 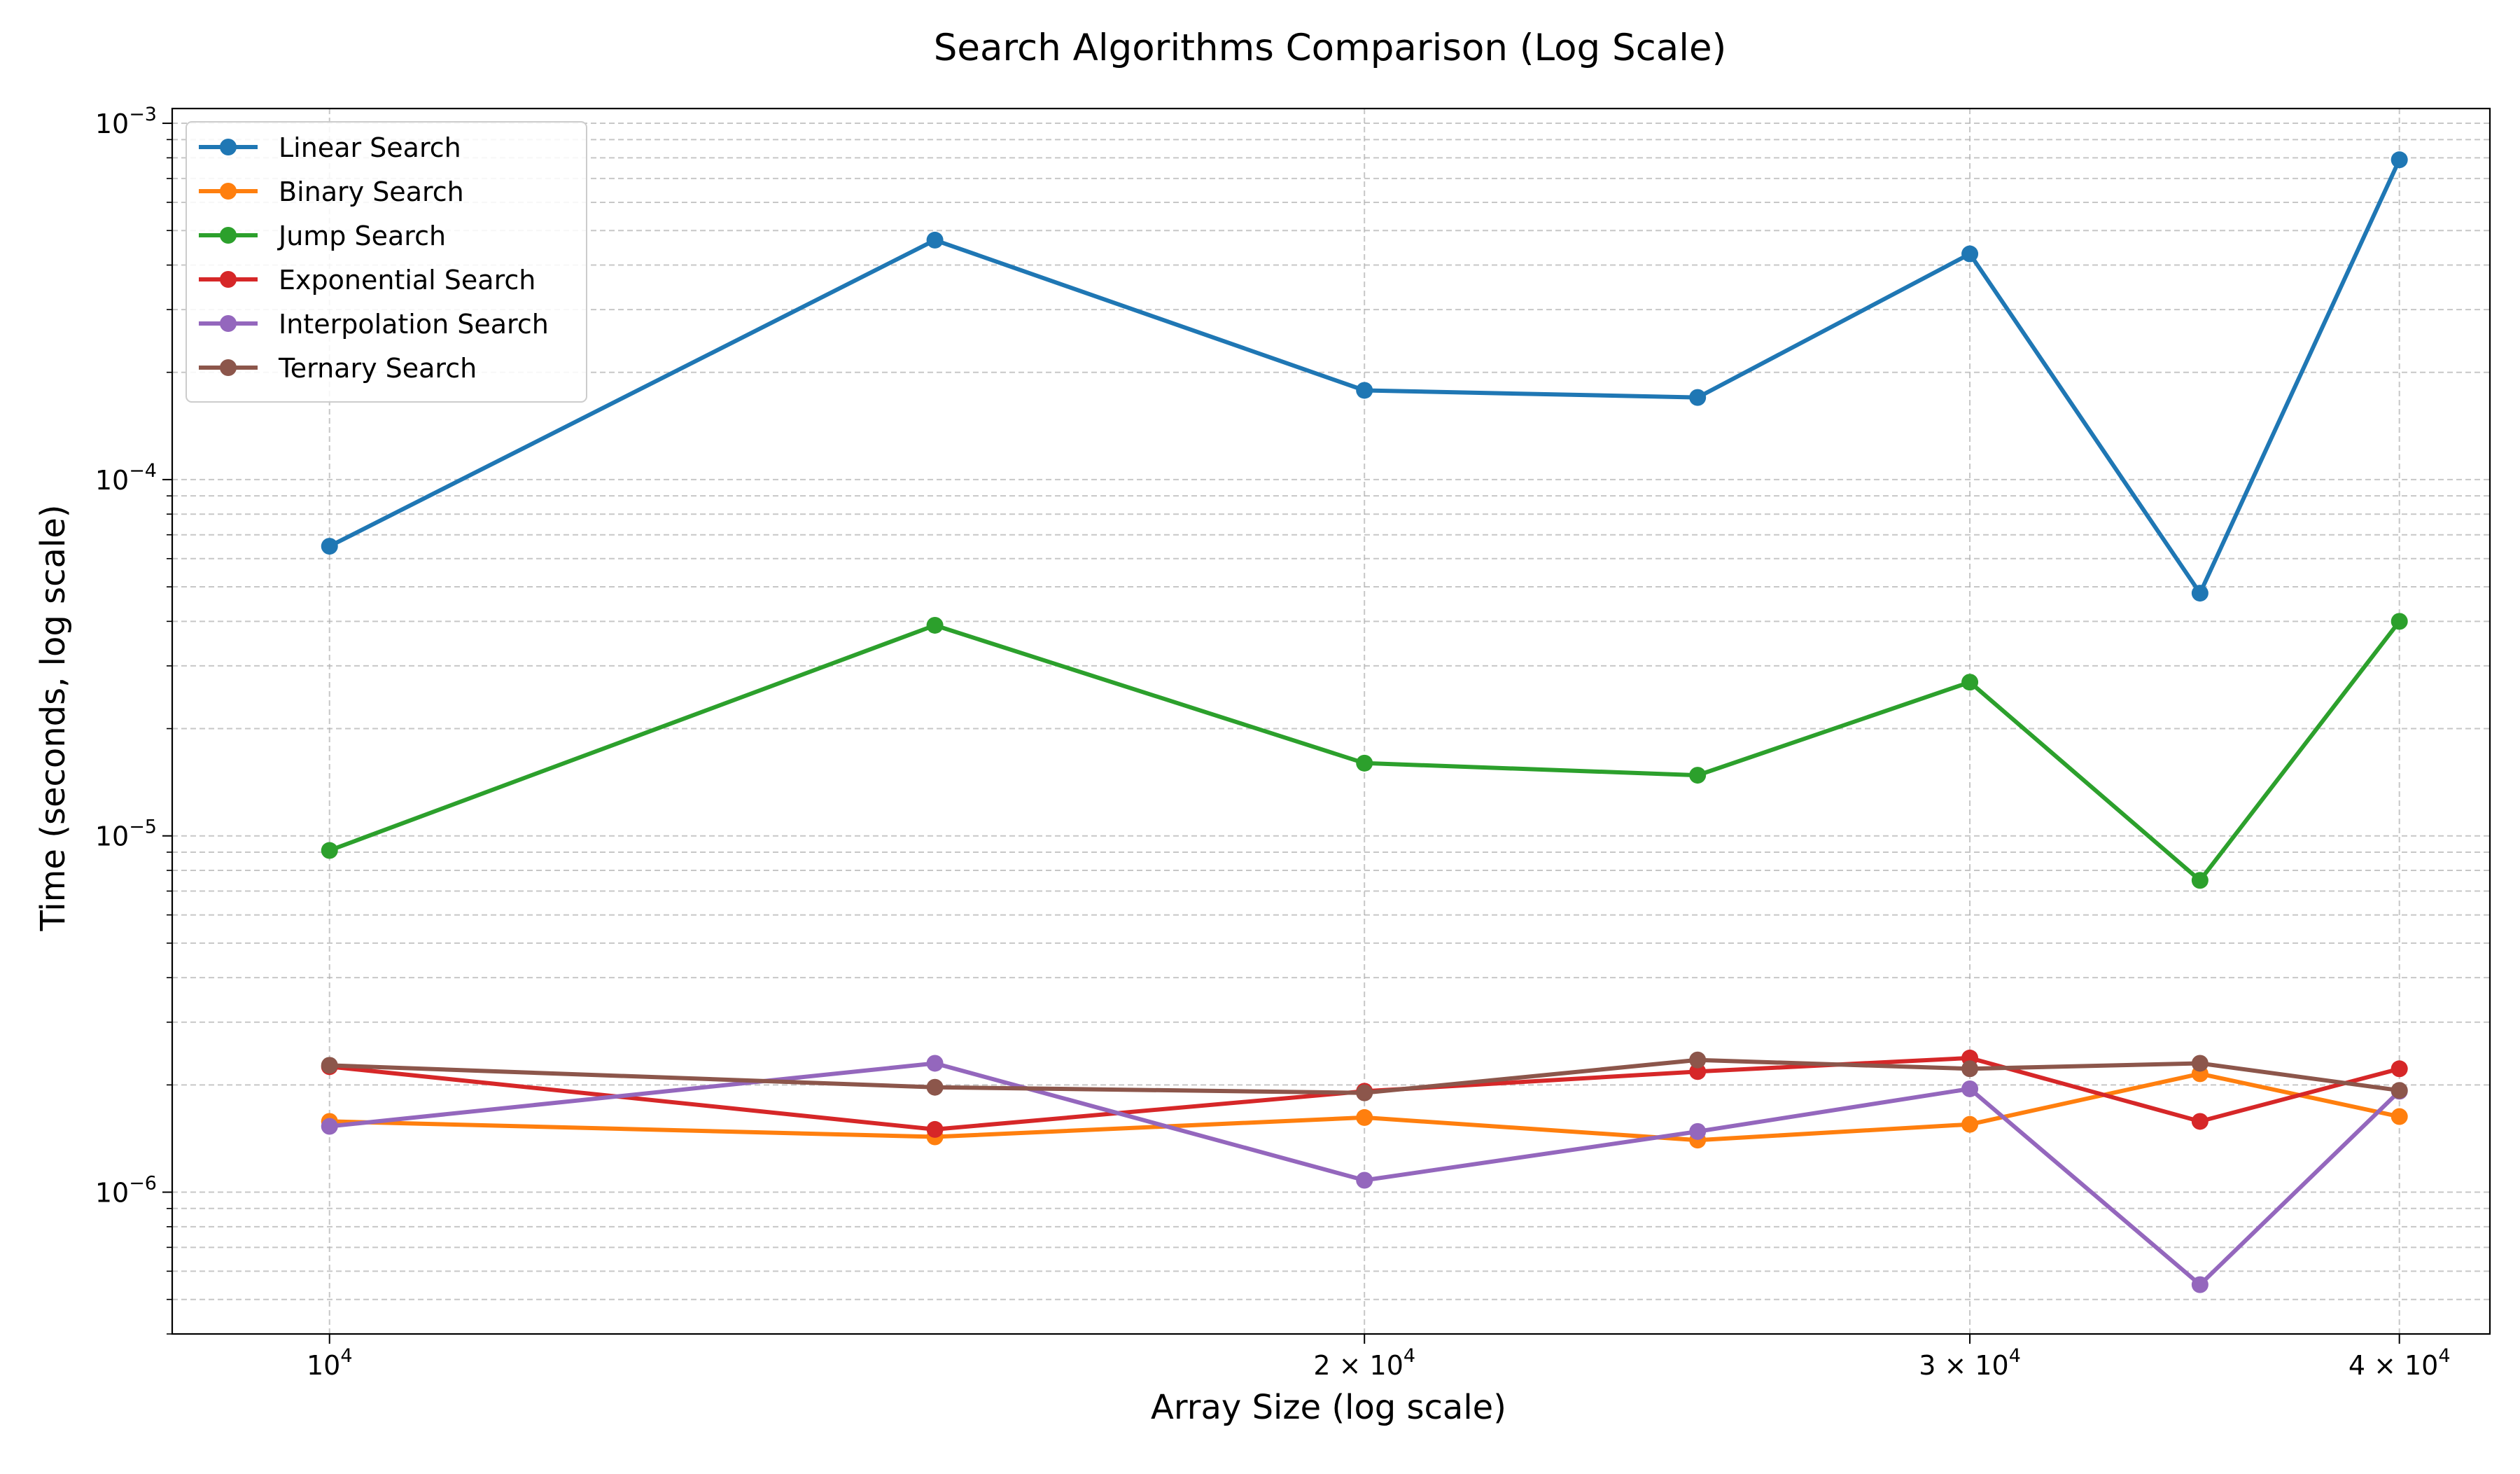 I want to click on legend-label-exponential-search: Exponential Search, so click(x=407, y=280).